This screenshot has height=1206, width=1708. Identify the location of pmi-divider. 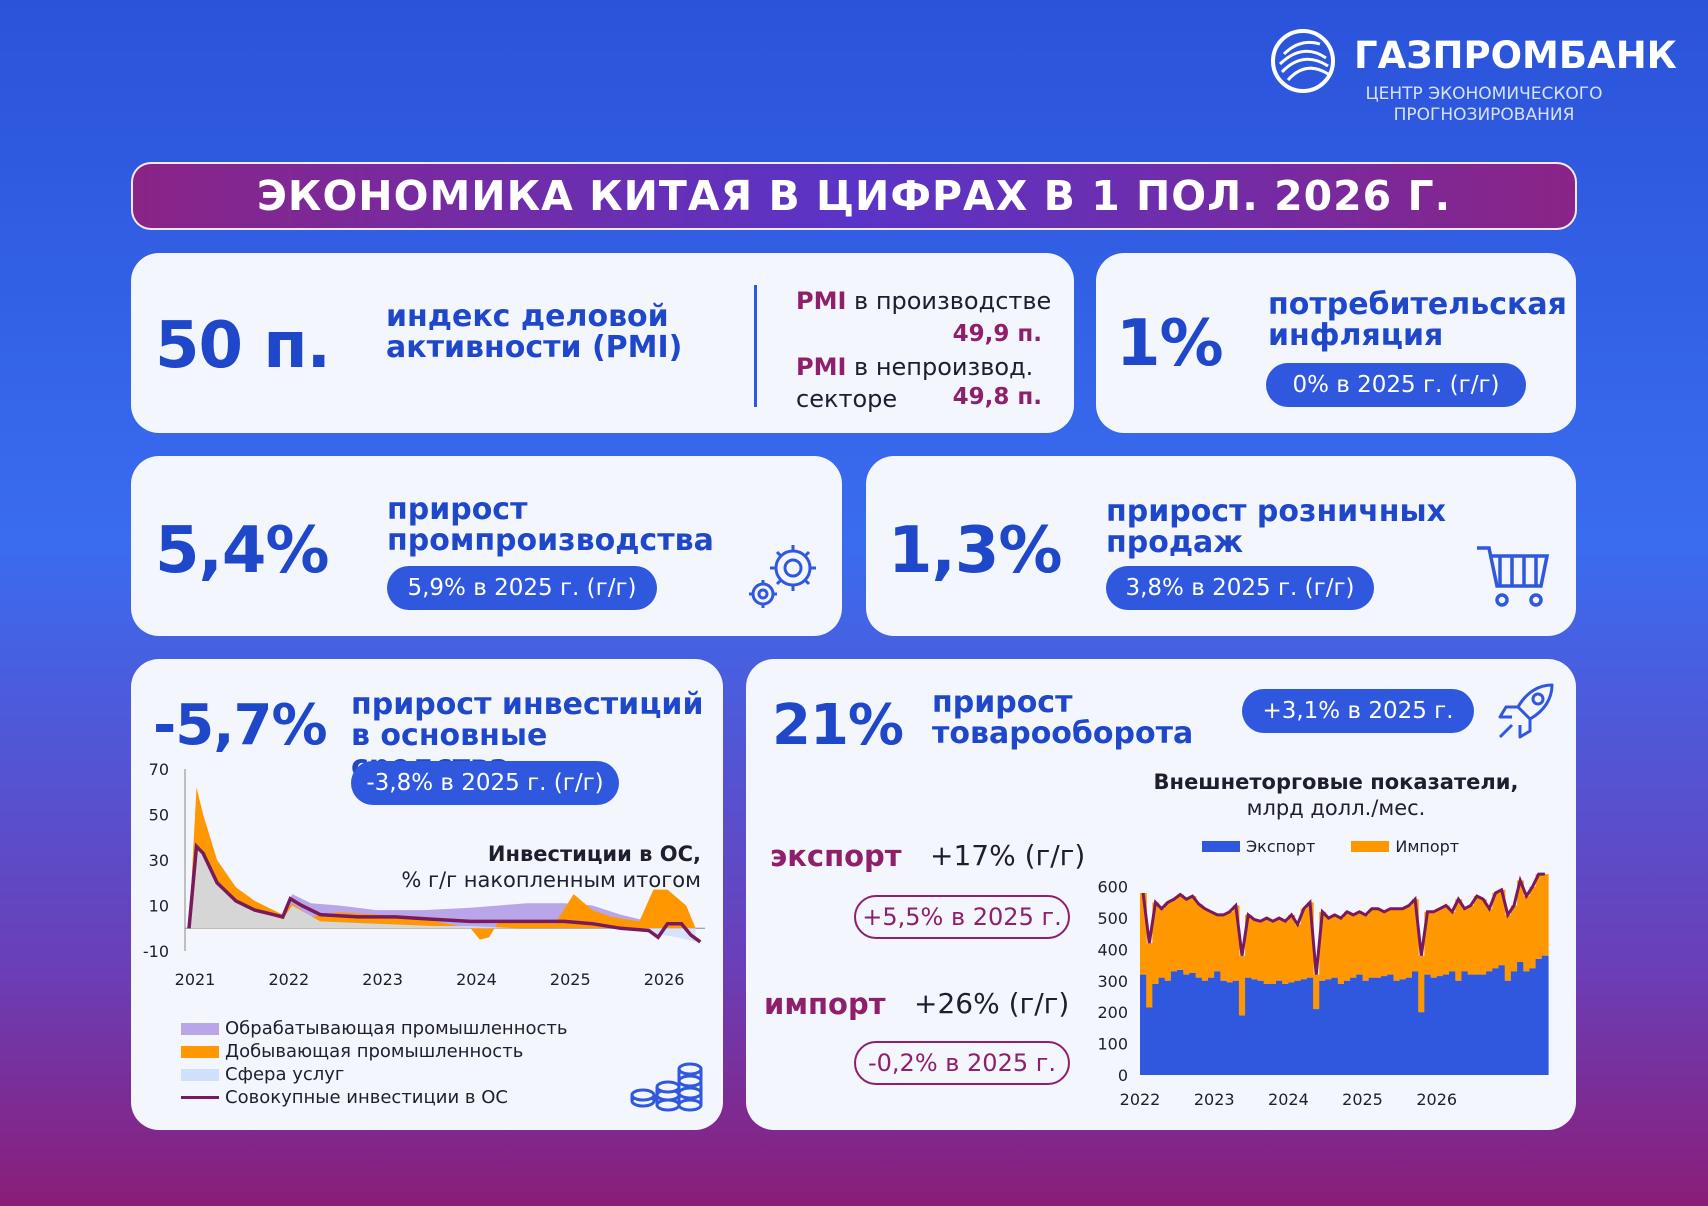
(755, 346).